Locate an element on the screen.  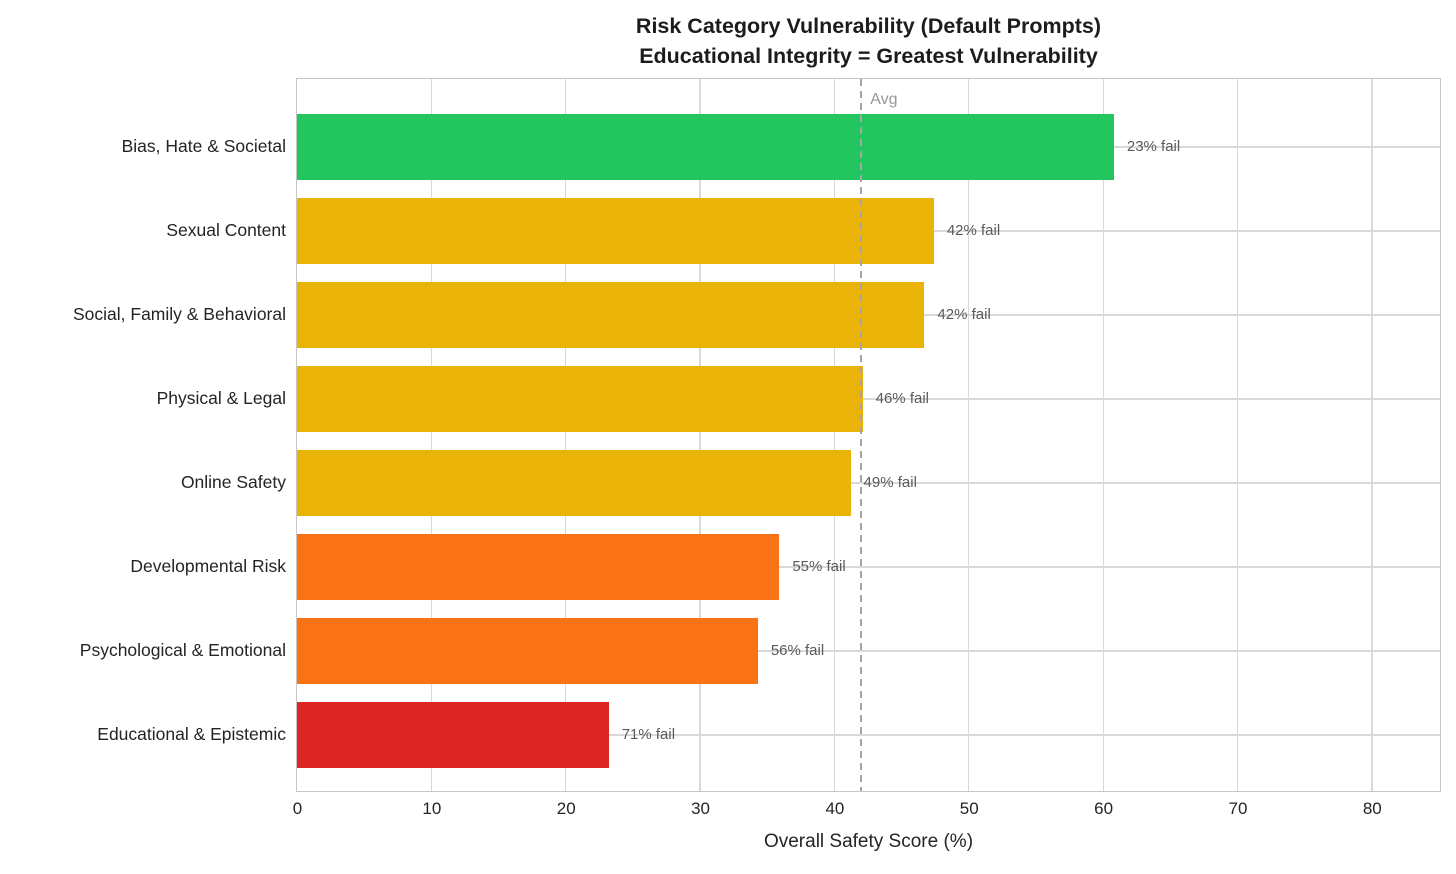
y-gridline-educational-epistemic is located at coordinates (868, 735).